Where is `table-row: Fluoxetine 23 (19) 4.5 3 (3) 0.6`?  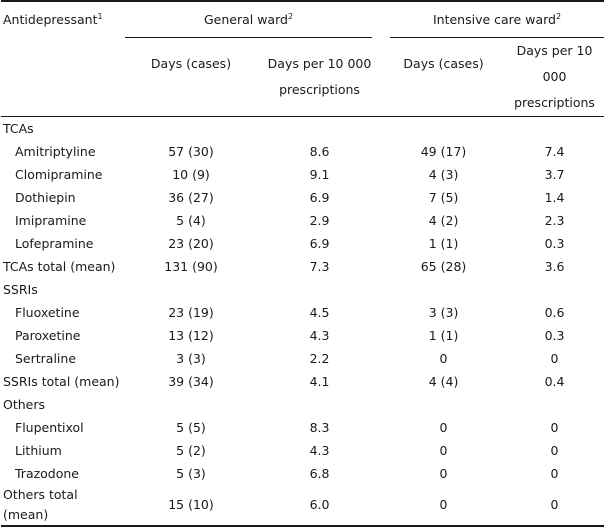 table-row: Fluoxetine 23 (19) 4.5 3 (3) 0.6 is located at coordinates (302, 312).